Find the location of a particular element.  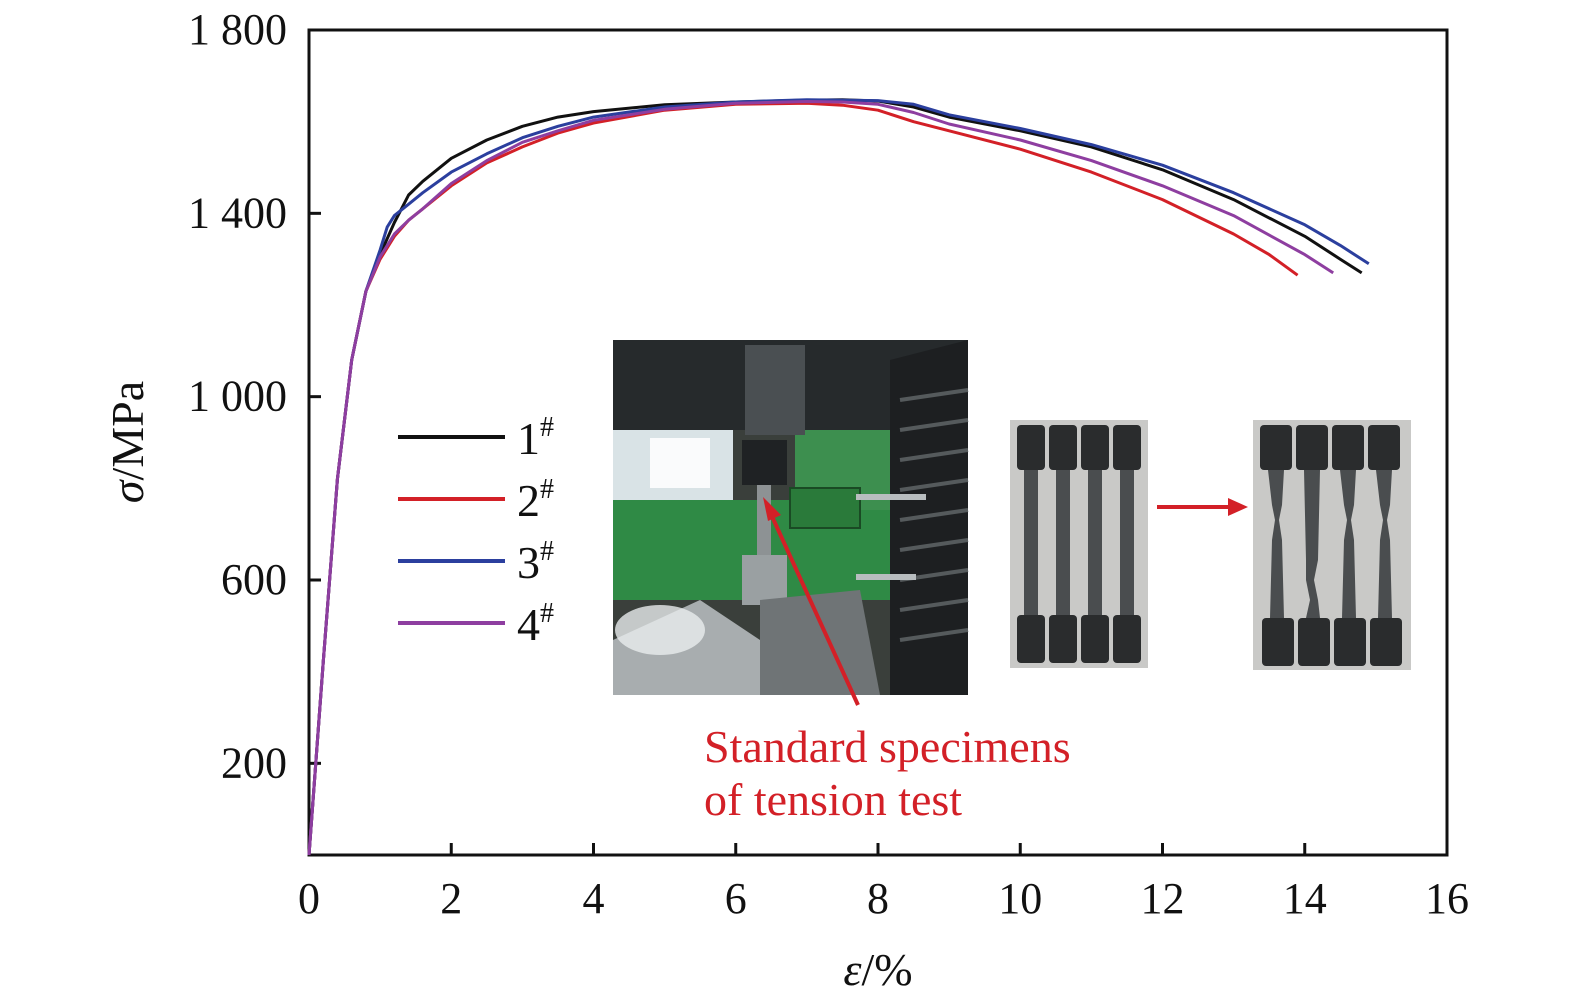

y-tick-label: 200 is located at coordinates (254, 762).